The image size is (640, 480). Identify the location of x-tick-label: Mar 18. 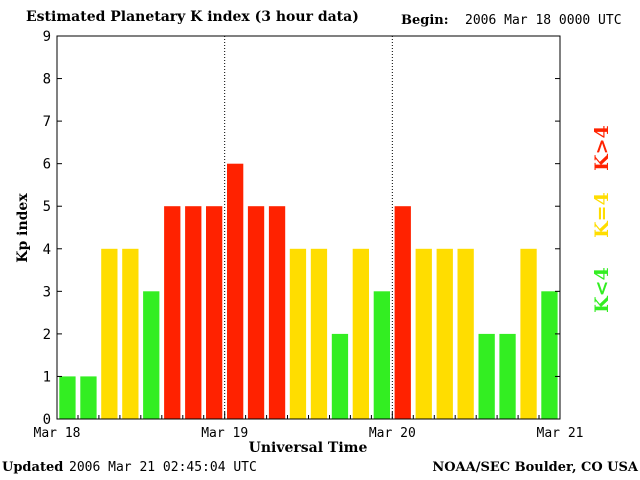
(57, 433).